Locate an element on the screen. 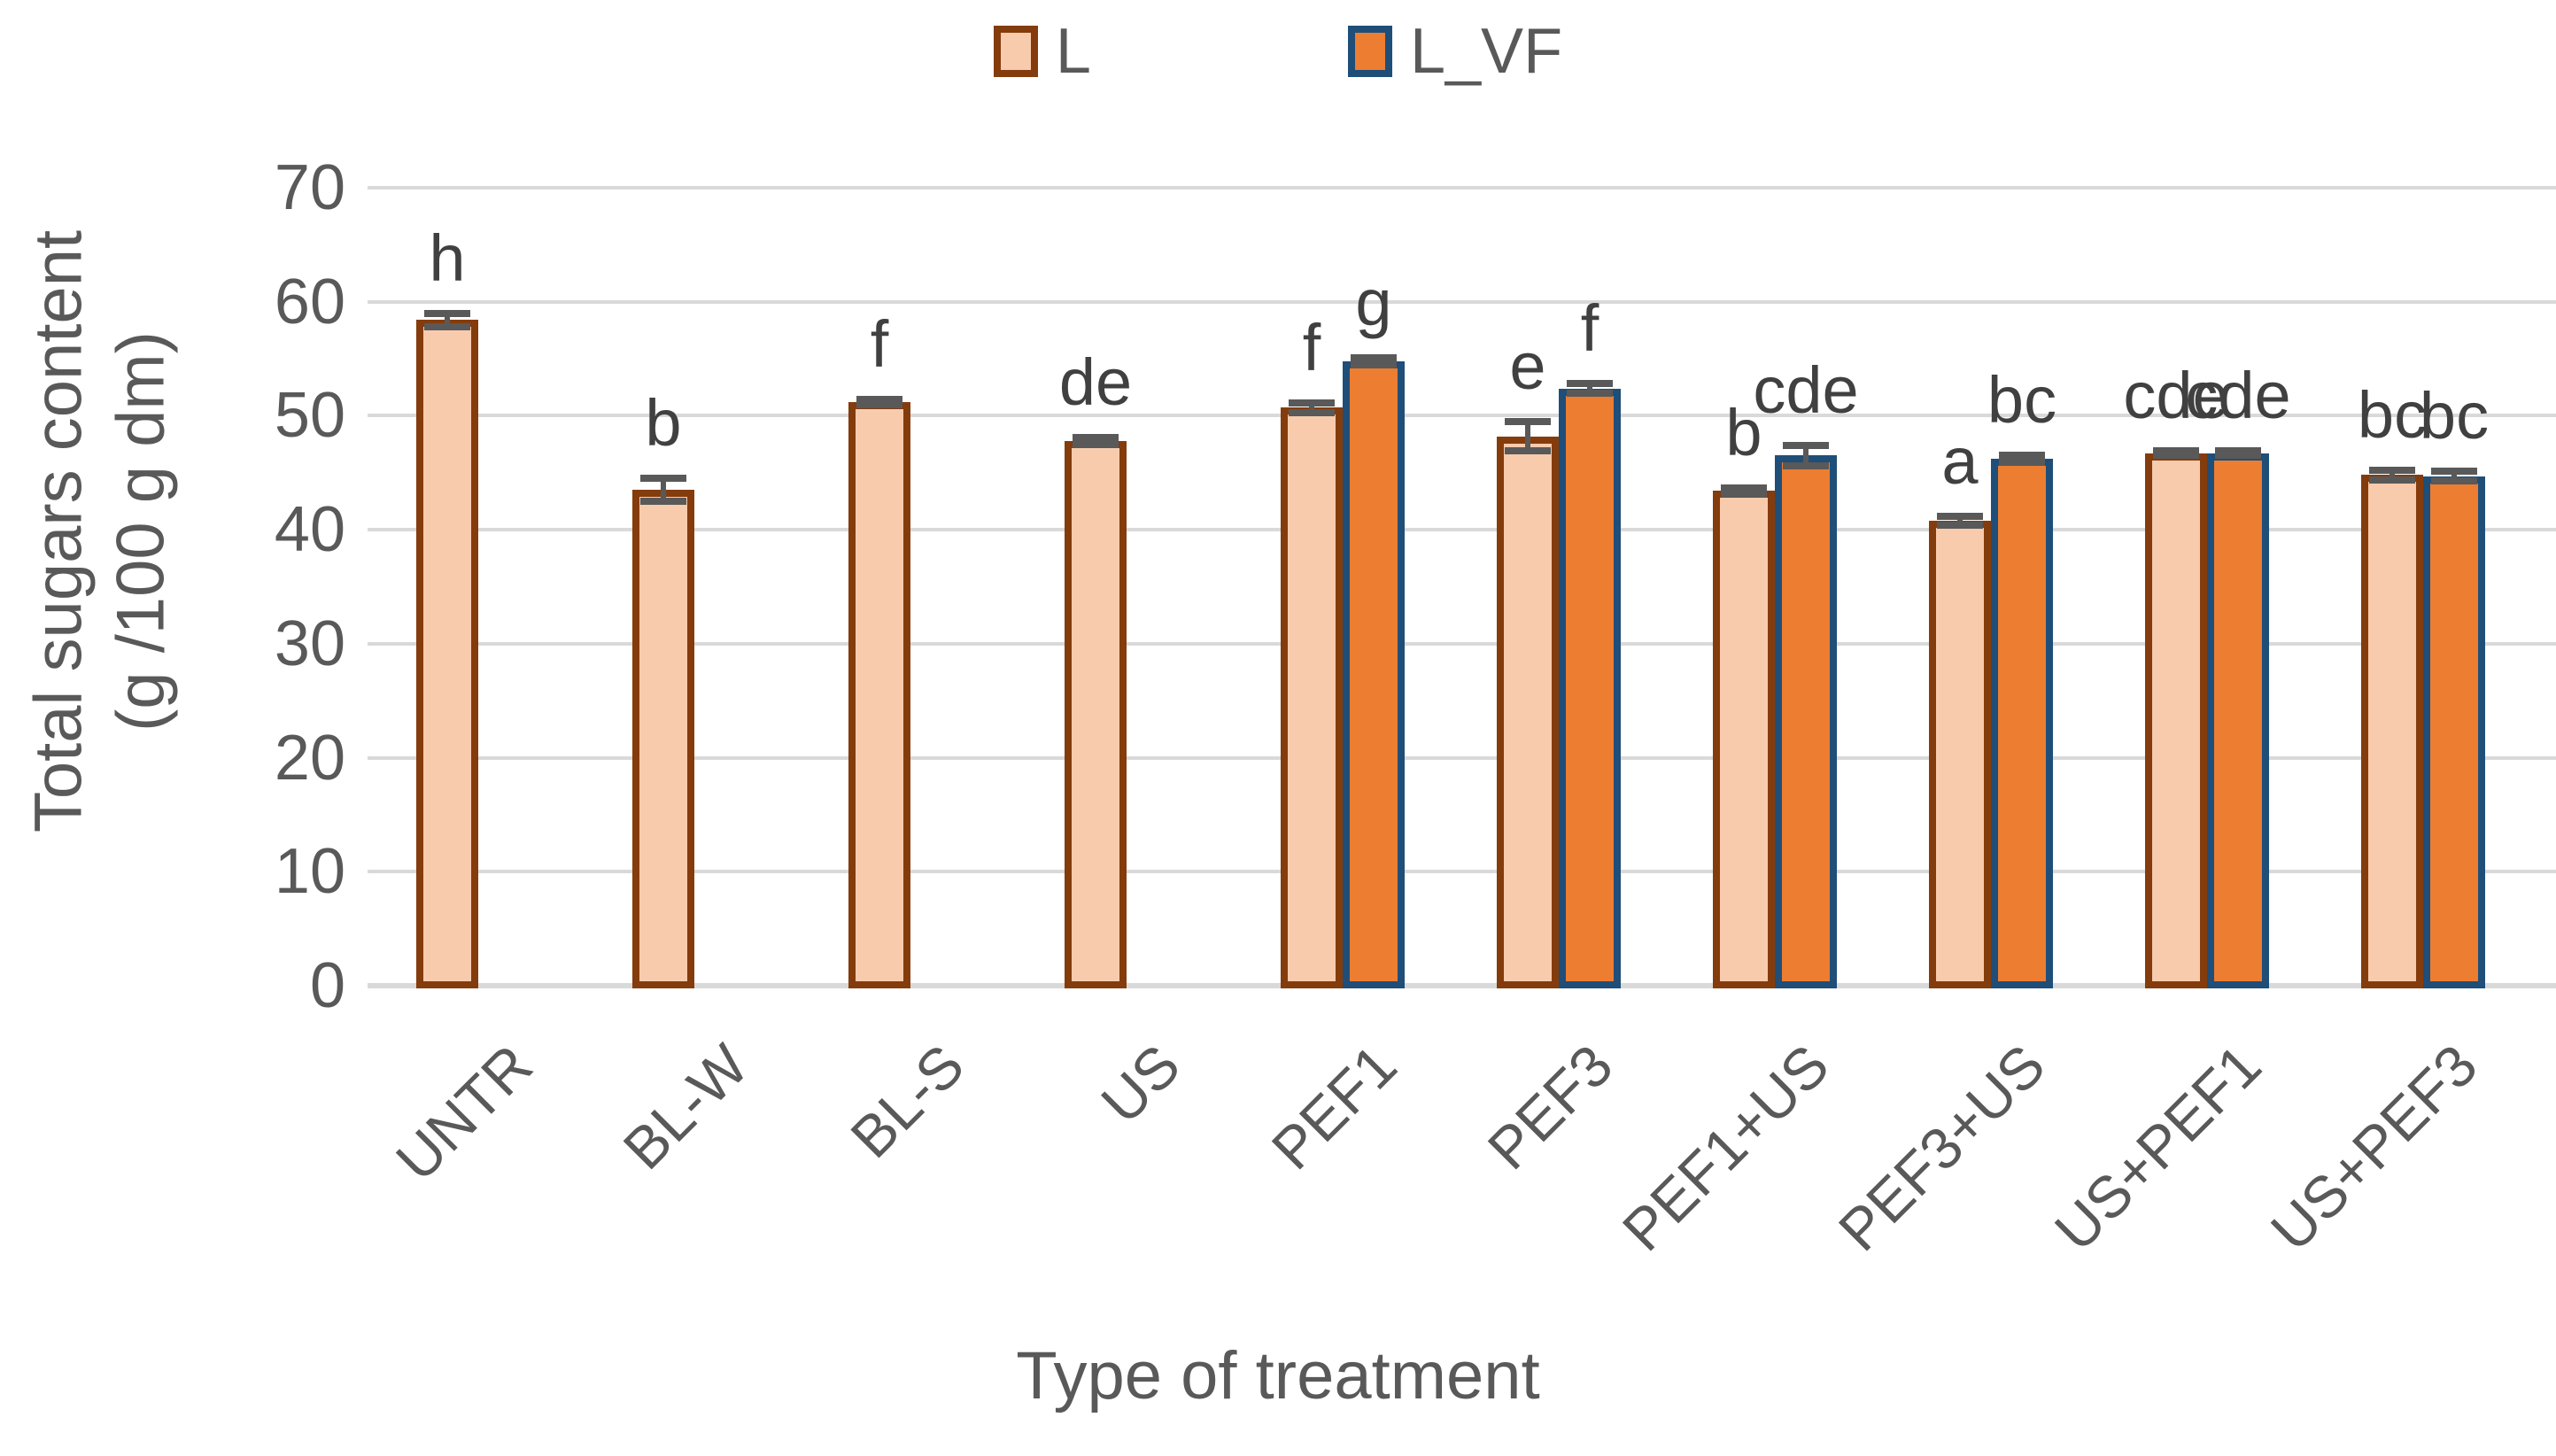 This screenshot has height=1456, width=2556. legend-item-l-vf: L_VF is located at coordinates (1455, 52).